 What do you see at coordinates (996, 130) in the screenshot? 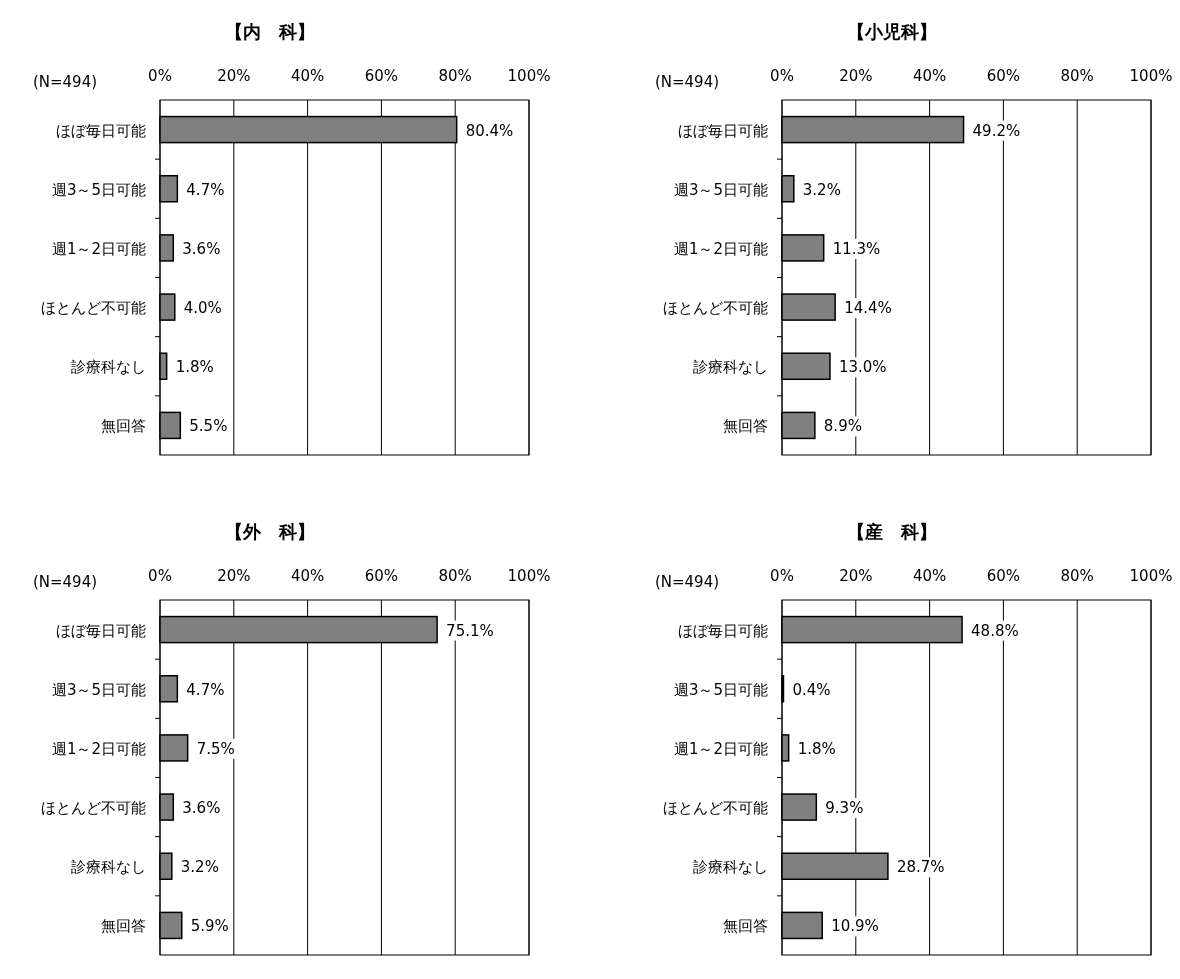
I see `data-label: 49.2%` at bounding box center [996, 130].